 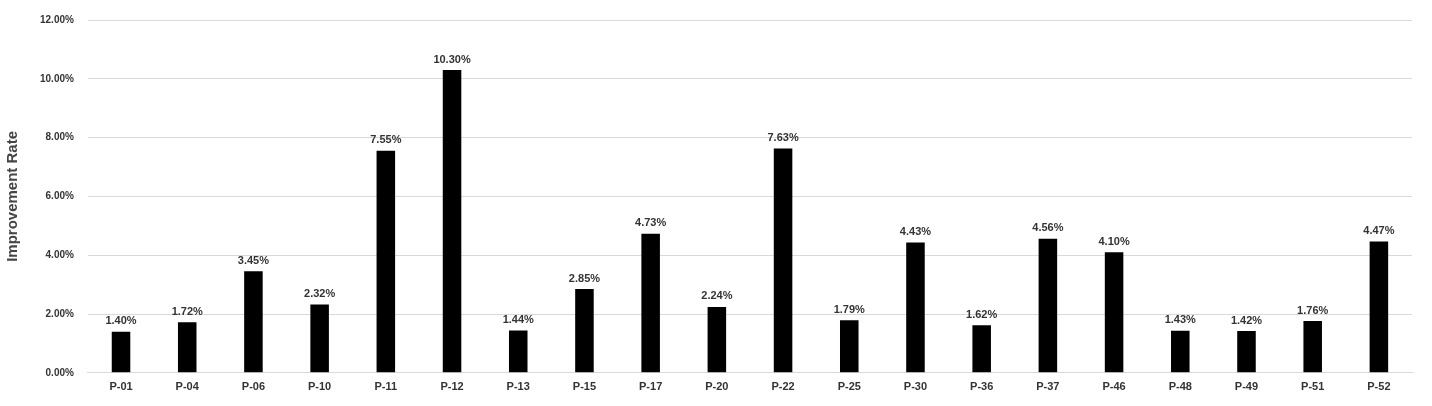 What do you see at coordinates (452, 386) in the screenshot?
I see `x-tick-label: P-12` at bounding box center [452, 386].